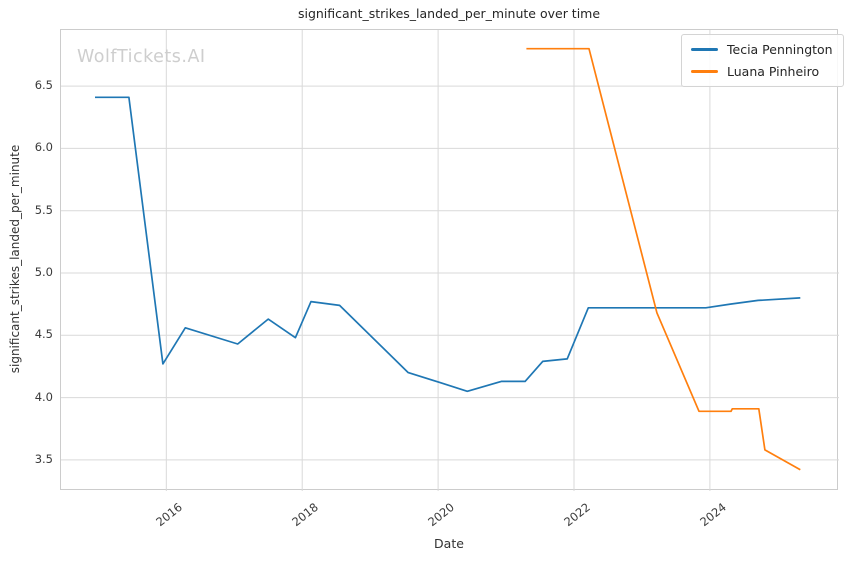  Describe the element at coordinates (704, 71) in the screenshot. I see `legend-swatch-luana-pinheiro` at that location.